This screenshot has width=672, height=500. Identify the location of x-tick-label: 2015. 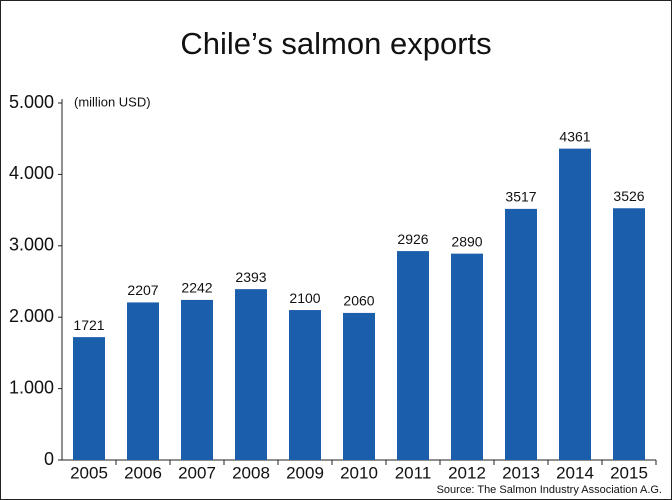
(629, 472).